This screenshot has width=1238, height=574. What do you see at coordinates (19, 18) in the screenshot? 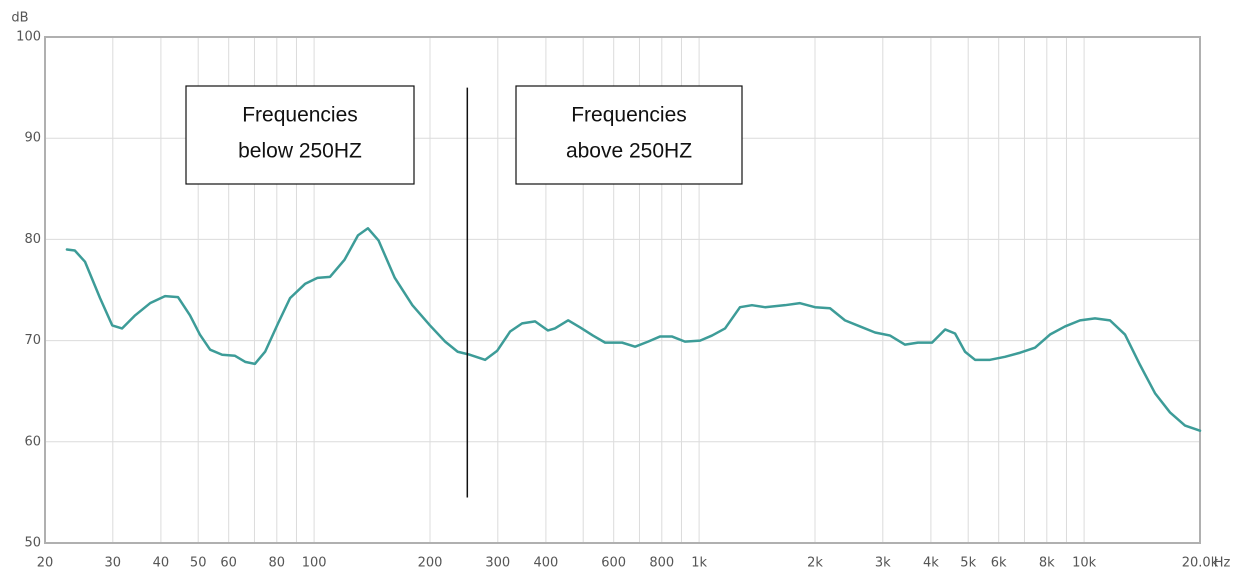
I see `y-axis-label: dB` at bounding box center [19, 18].